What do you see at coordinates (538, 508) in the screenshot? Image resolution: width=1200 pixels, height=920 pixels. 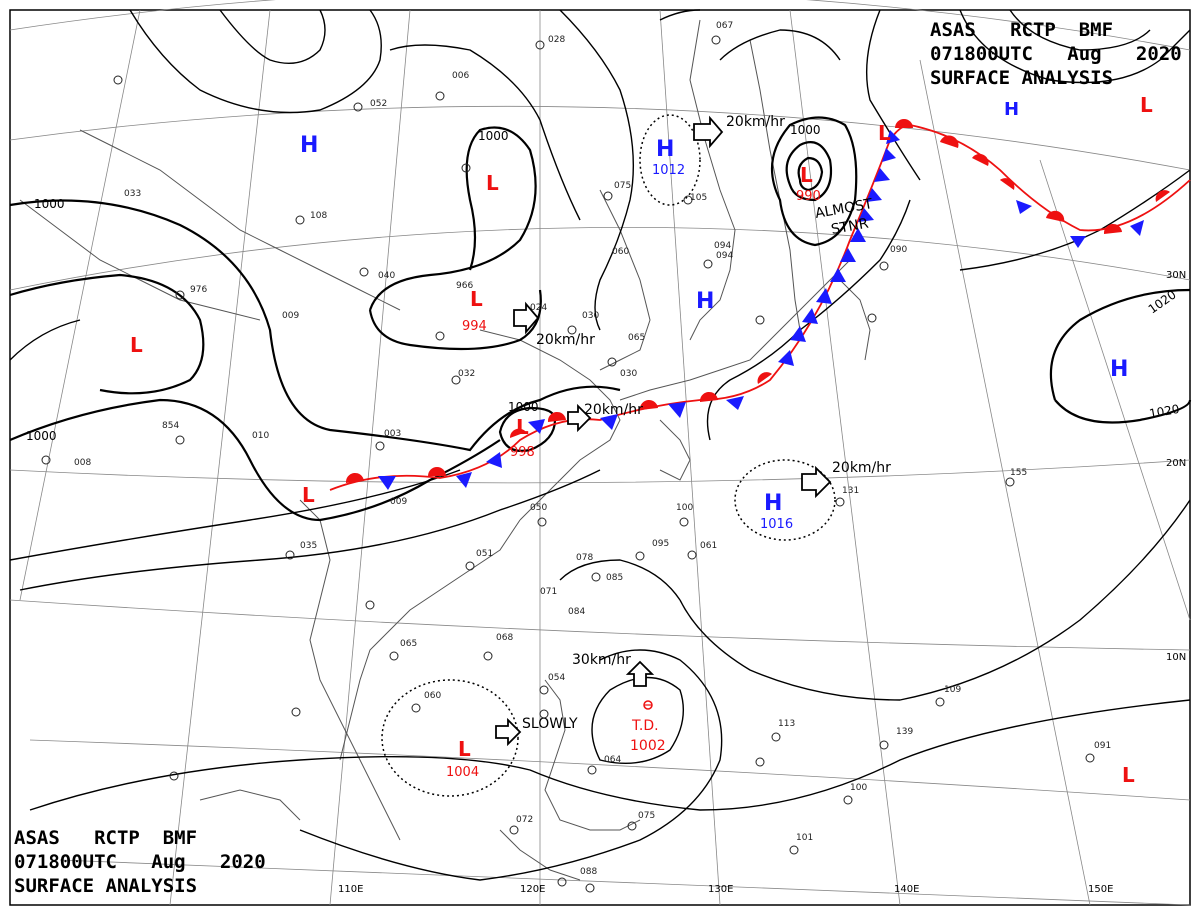 I see `station-value: 050` at bounding box center [538, 508].